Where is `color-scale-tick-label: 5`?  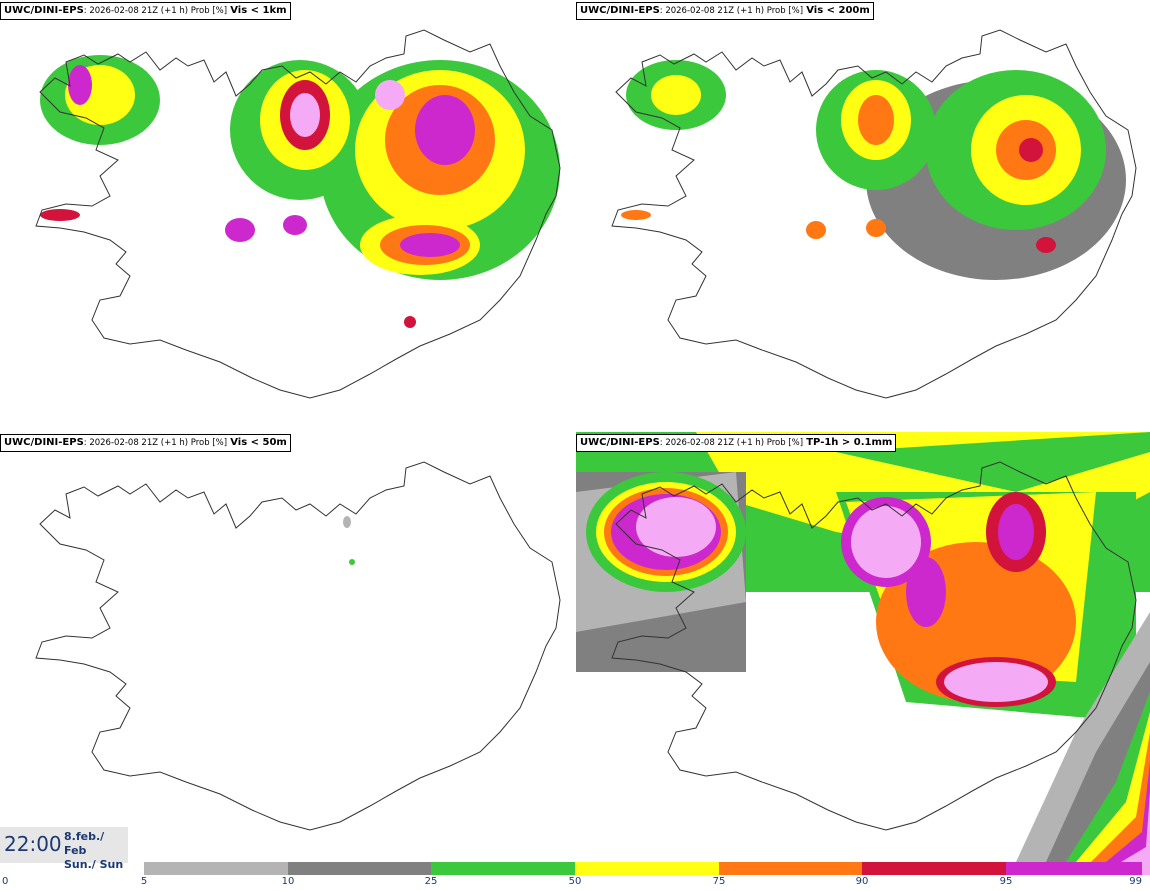 color-scale-tick-label: 5 is located at coordinates (144, 881).